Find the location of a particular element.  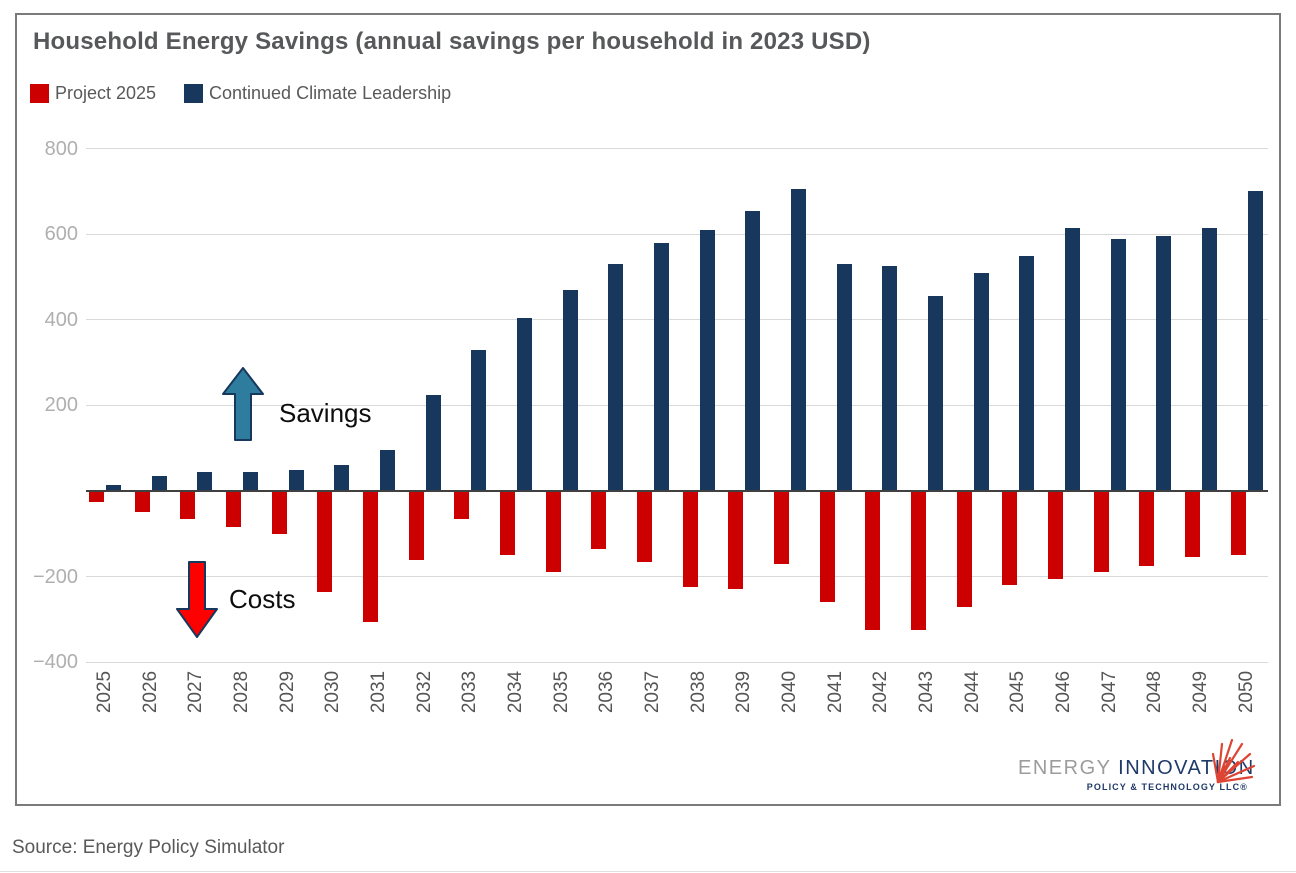

y-tick-label-600: 600 is located at coordinates (61, 234).